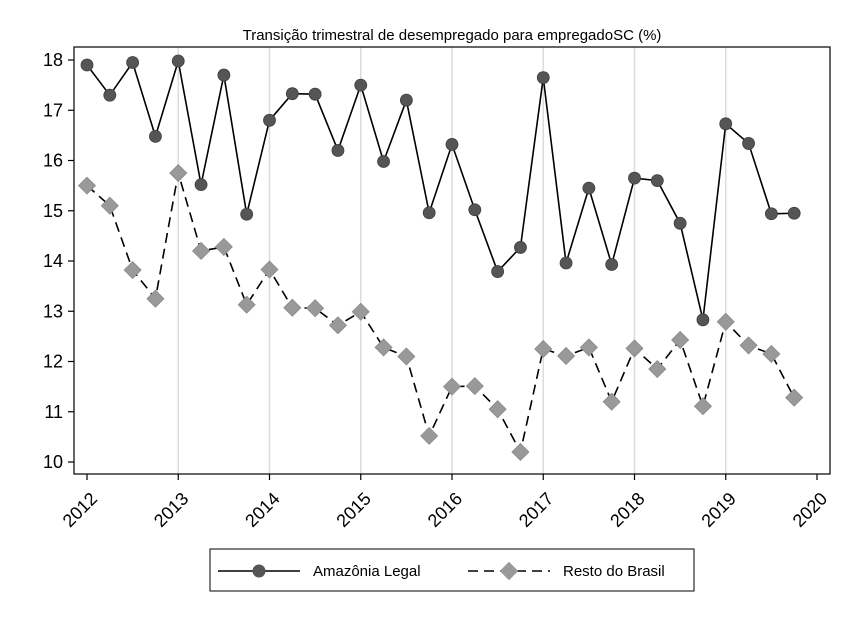  I want to click on y-tick-label: 16, so click(53, 161).